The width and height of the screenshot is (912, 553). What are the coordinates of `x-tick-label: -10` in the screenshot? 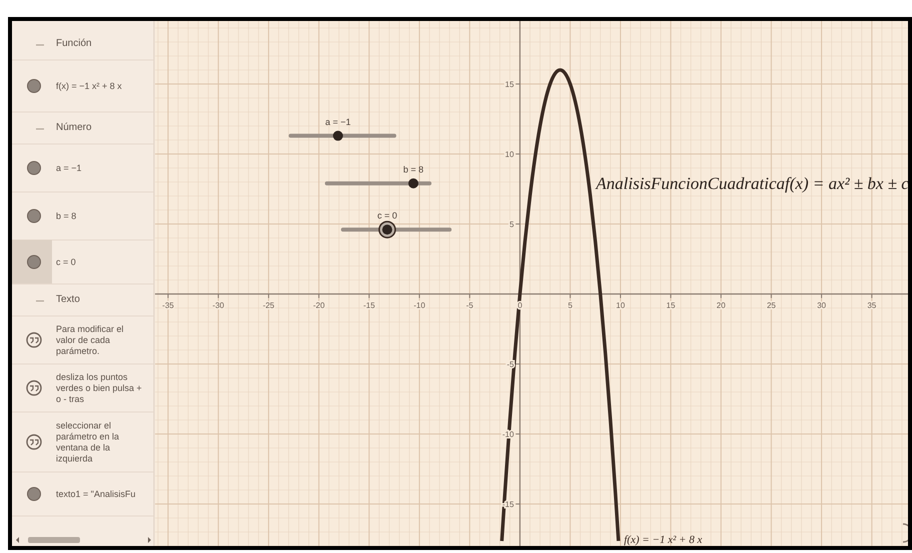 It's located at (420, 305).